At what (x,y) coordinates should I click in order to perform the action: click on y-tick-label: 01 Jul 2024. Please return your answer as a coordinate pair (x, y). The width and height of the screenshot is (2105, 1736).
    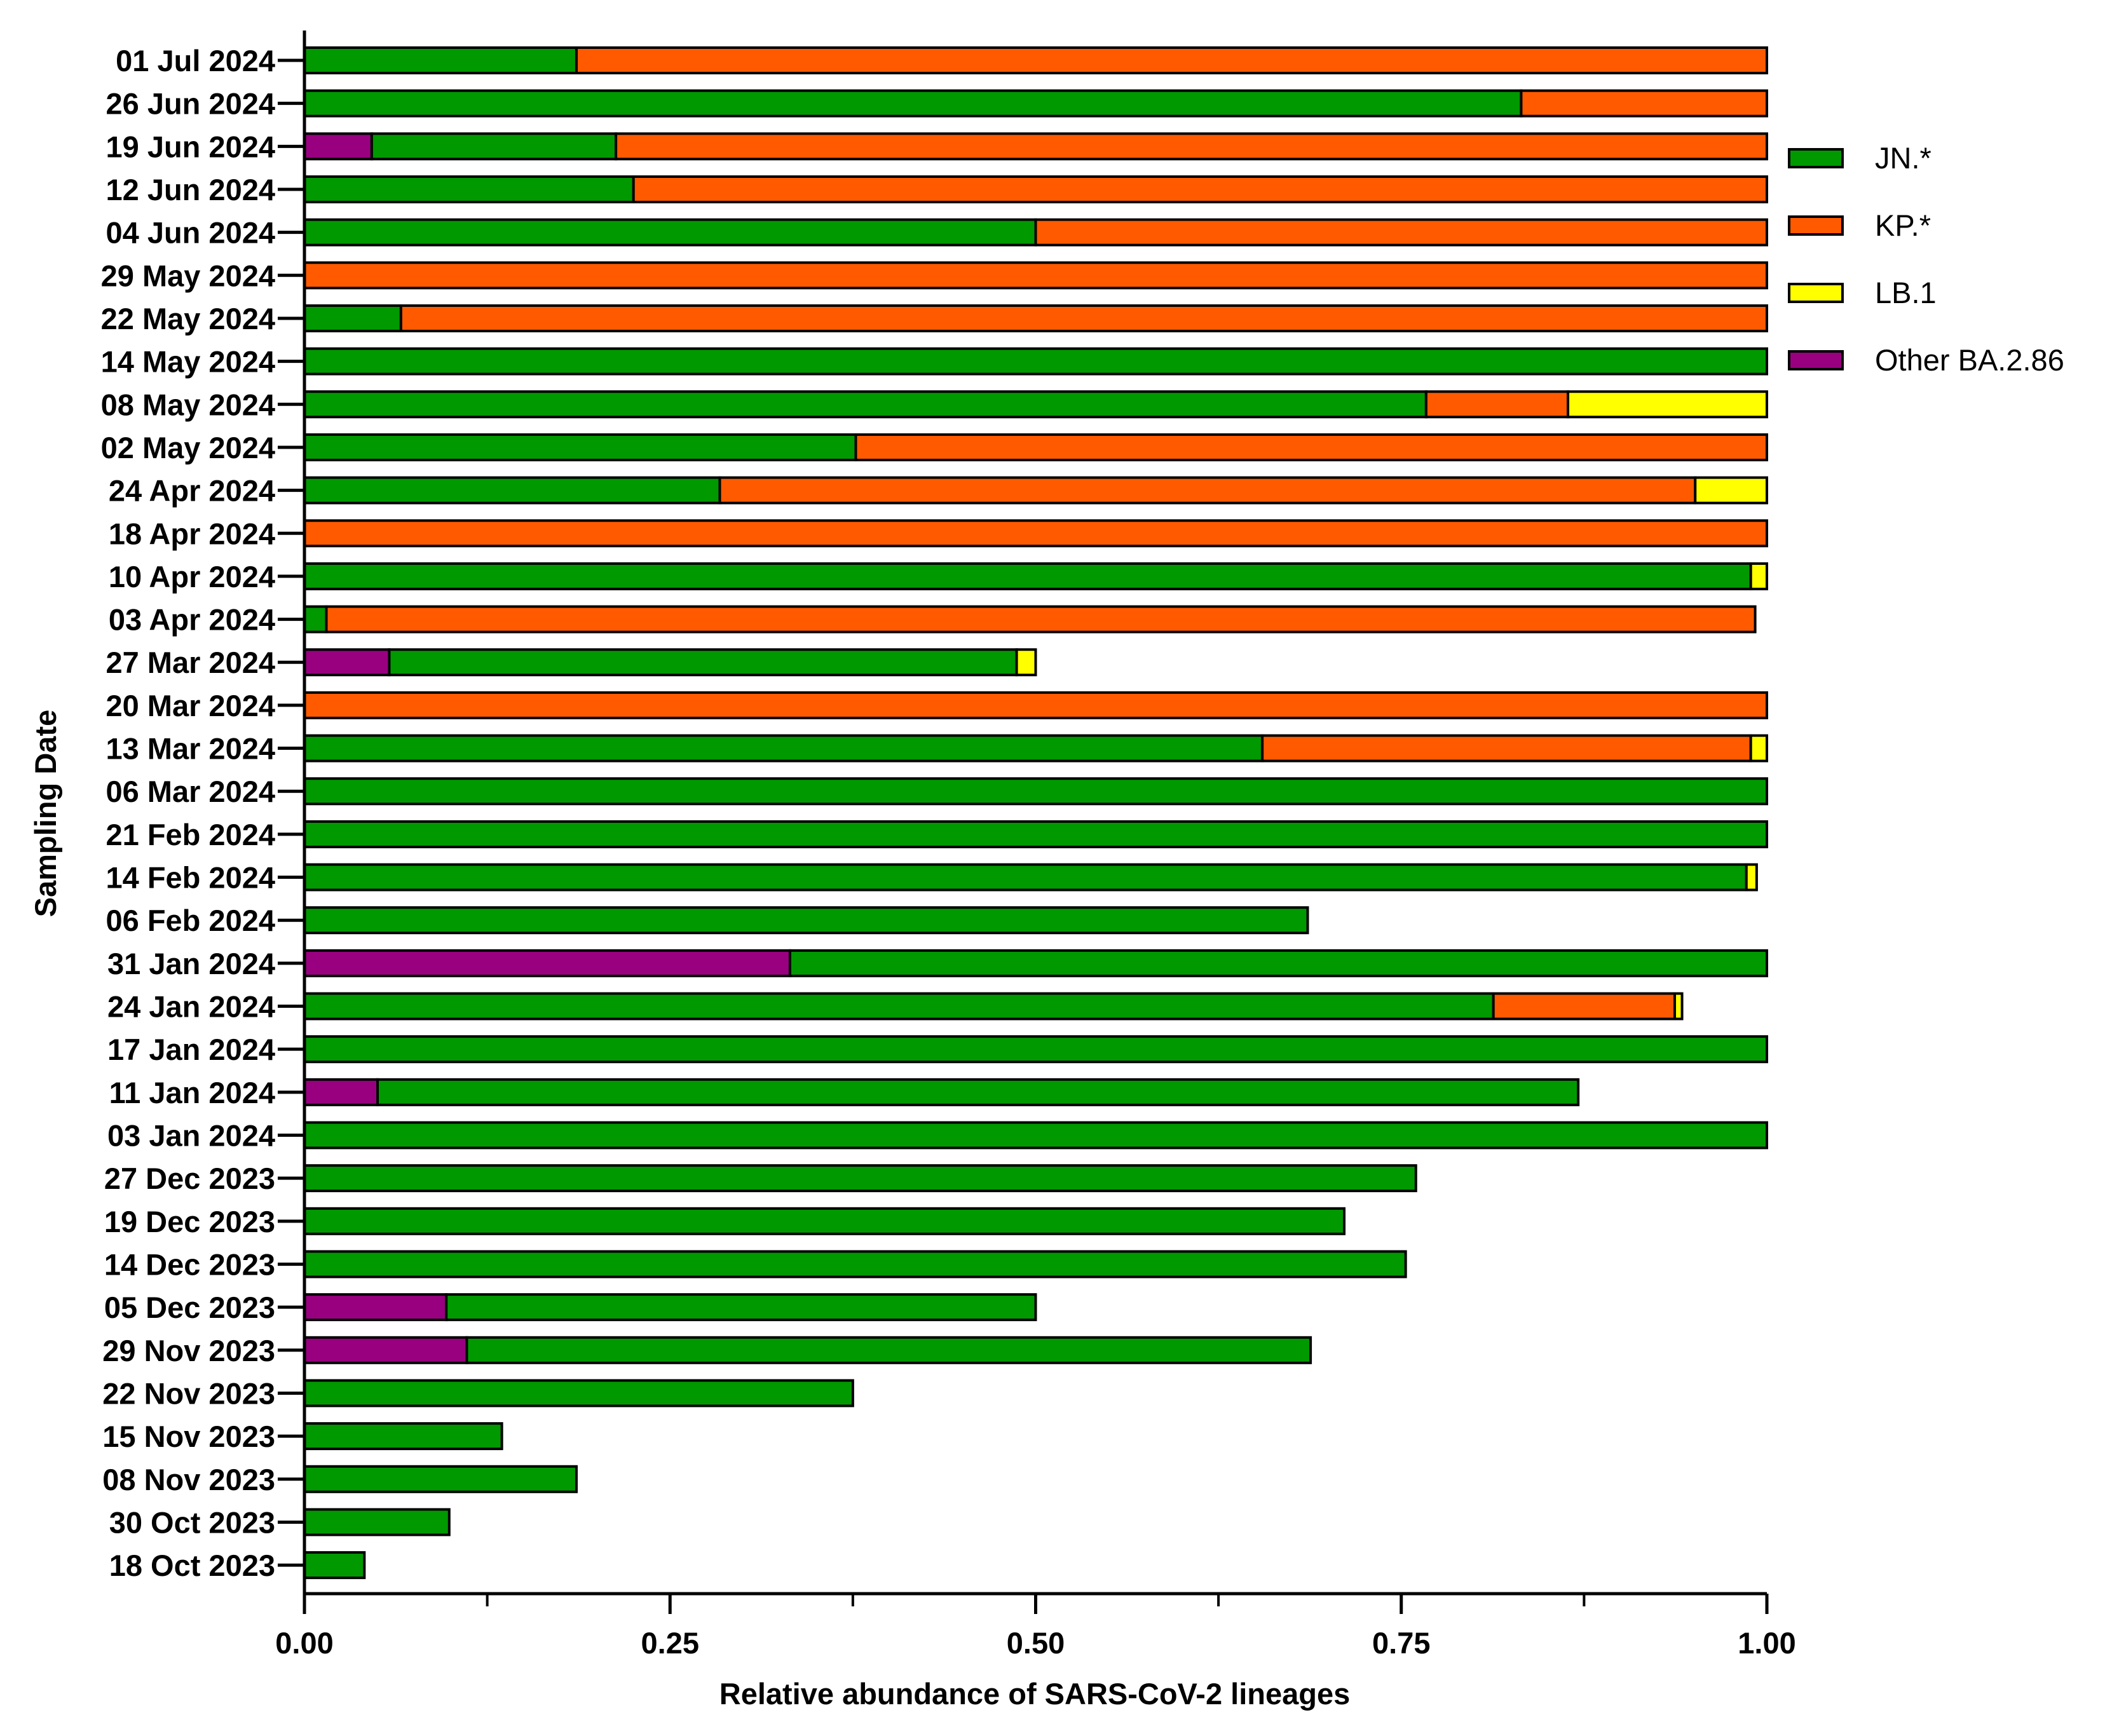
    Looking at the image, I should click on (195, 61).